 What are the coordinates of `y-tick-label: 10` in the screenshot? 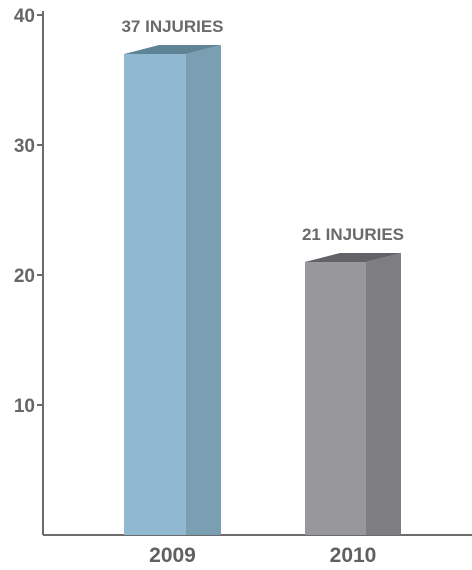 It's located at (24, 406).